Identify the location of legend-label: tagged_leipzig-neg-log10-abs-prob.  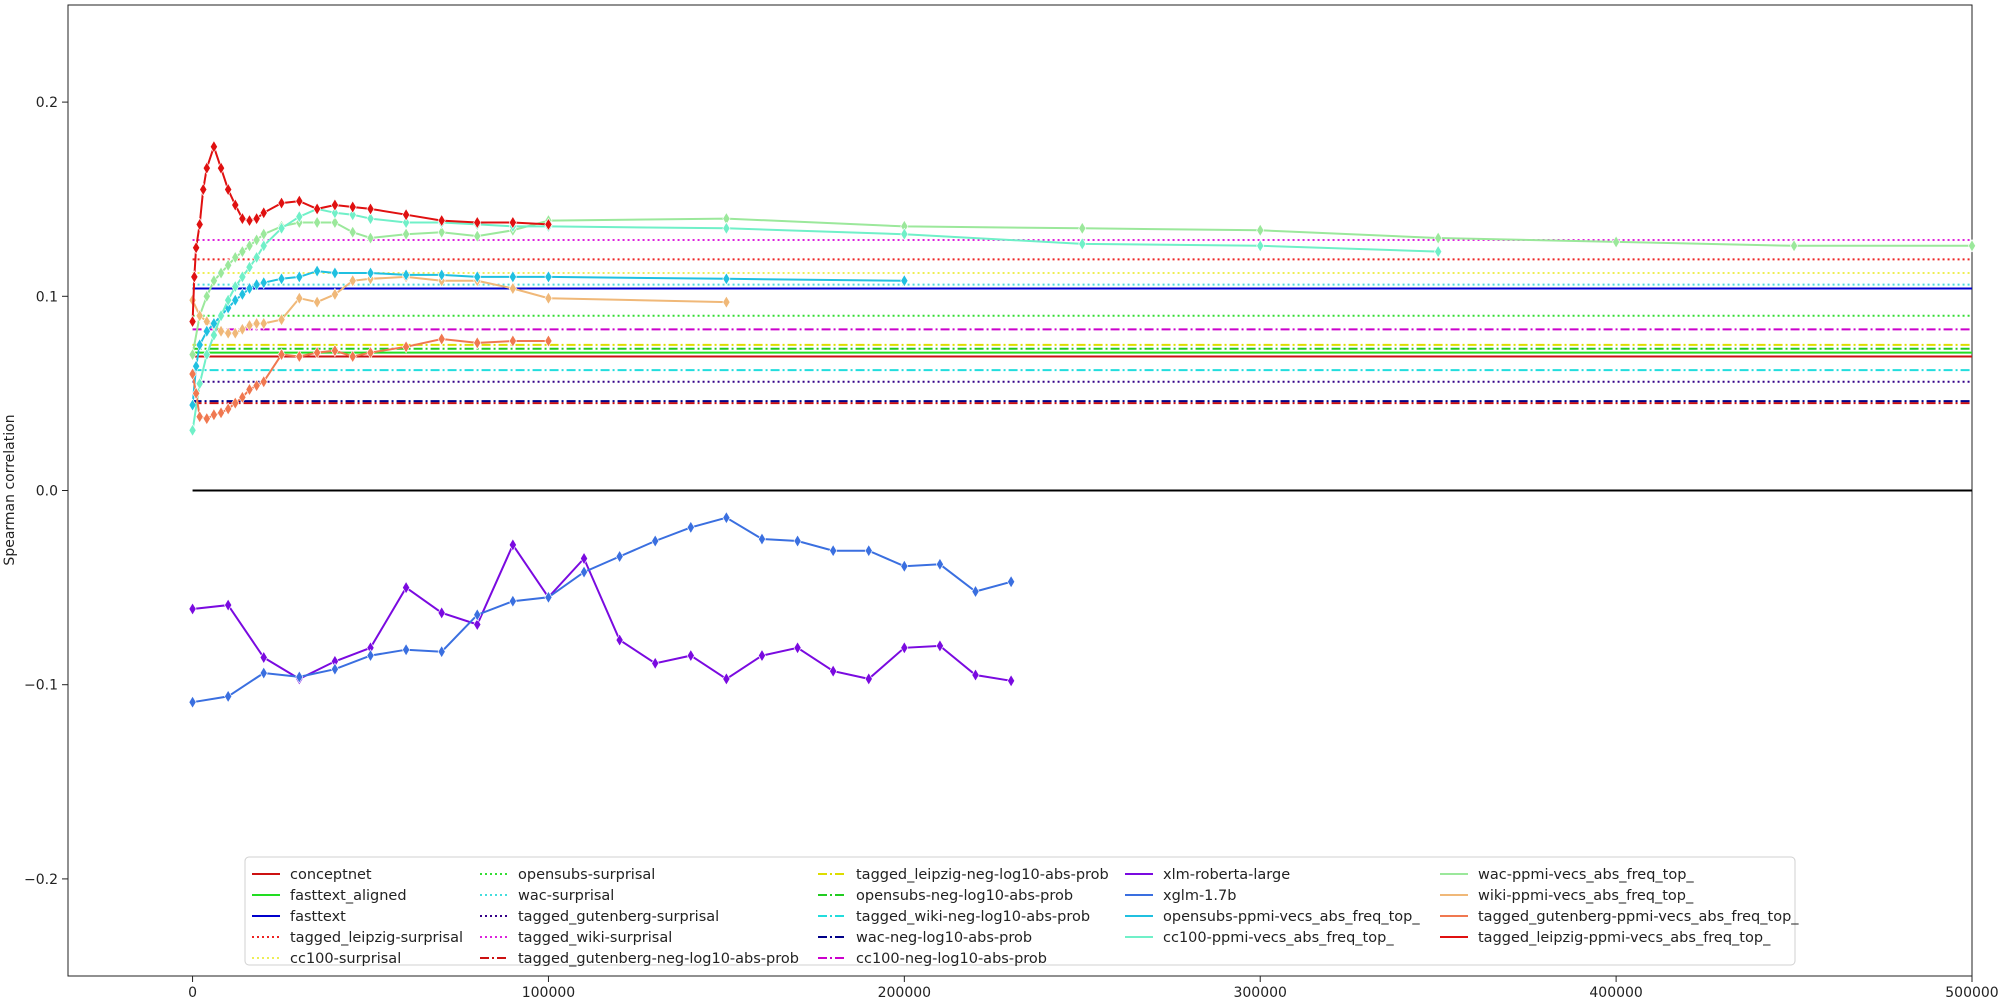
(982, 875).